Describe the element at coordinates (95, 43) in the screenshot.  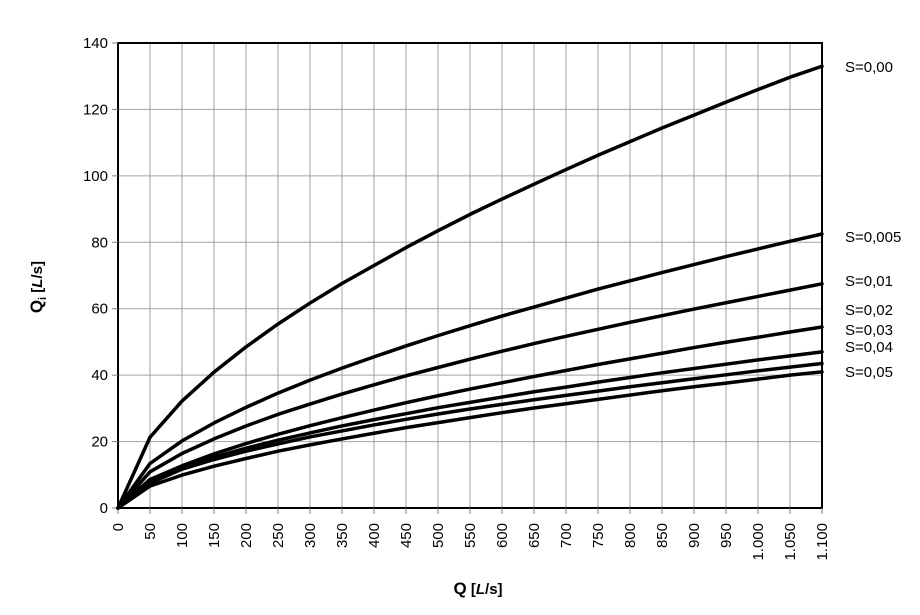
I see `y-tick-label: 140` at that location.